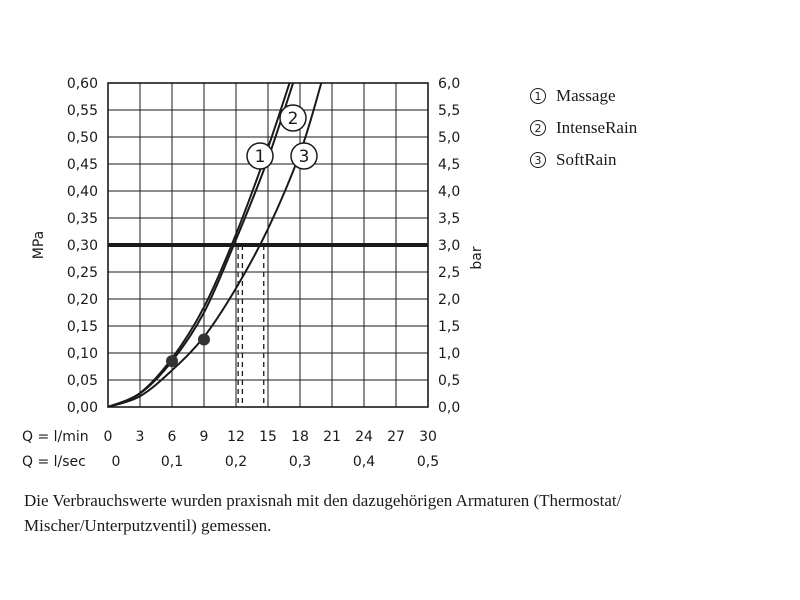  I want to click on legend: 1 Massage 2 IntenseRain 3 SoftRain, so click(583, 128).